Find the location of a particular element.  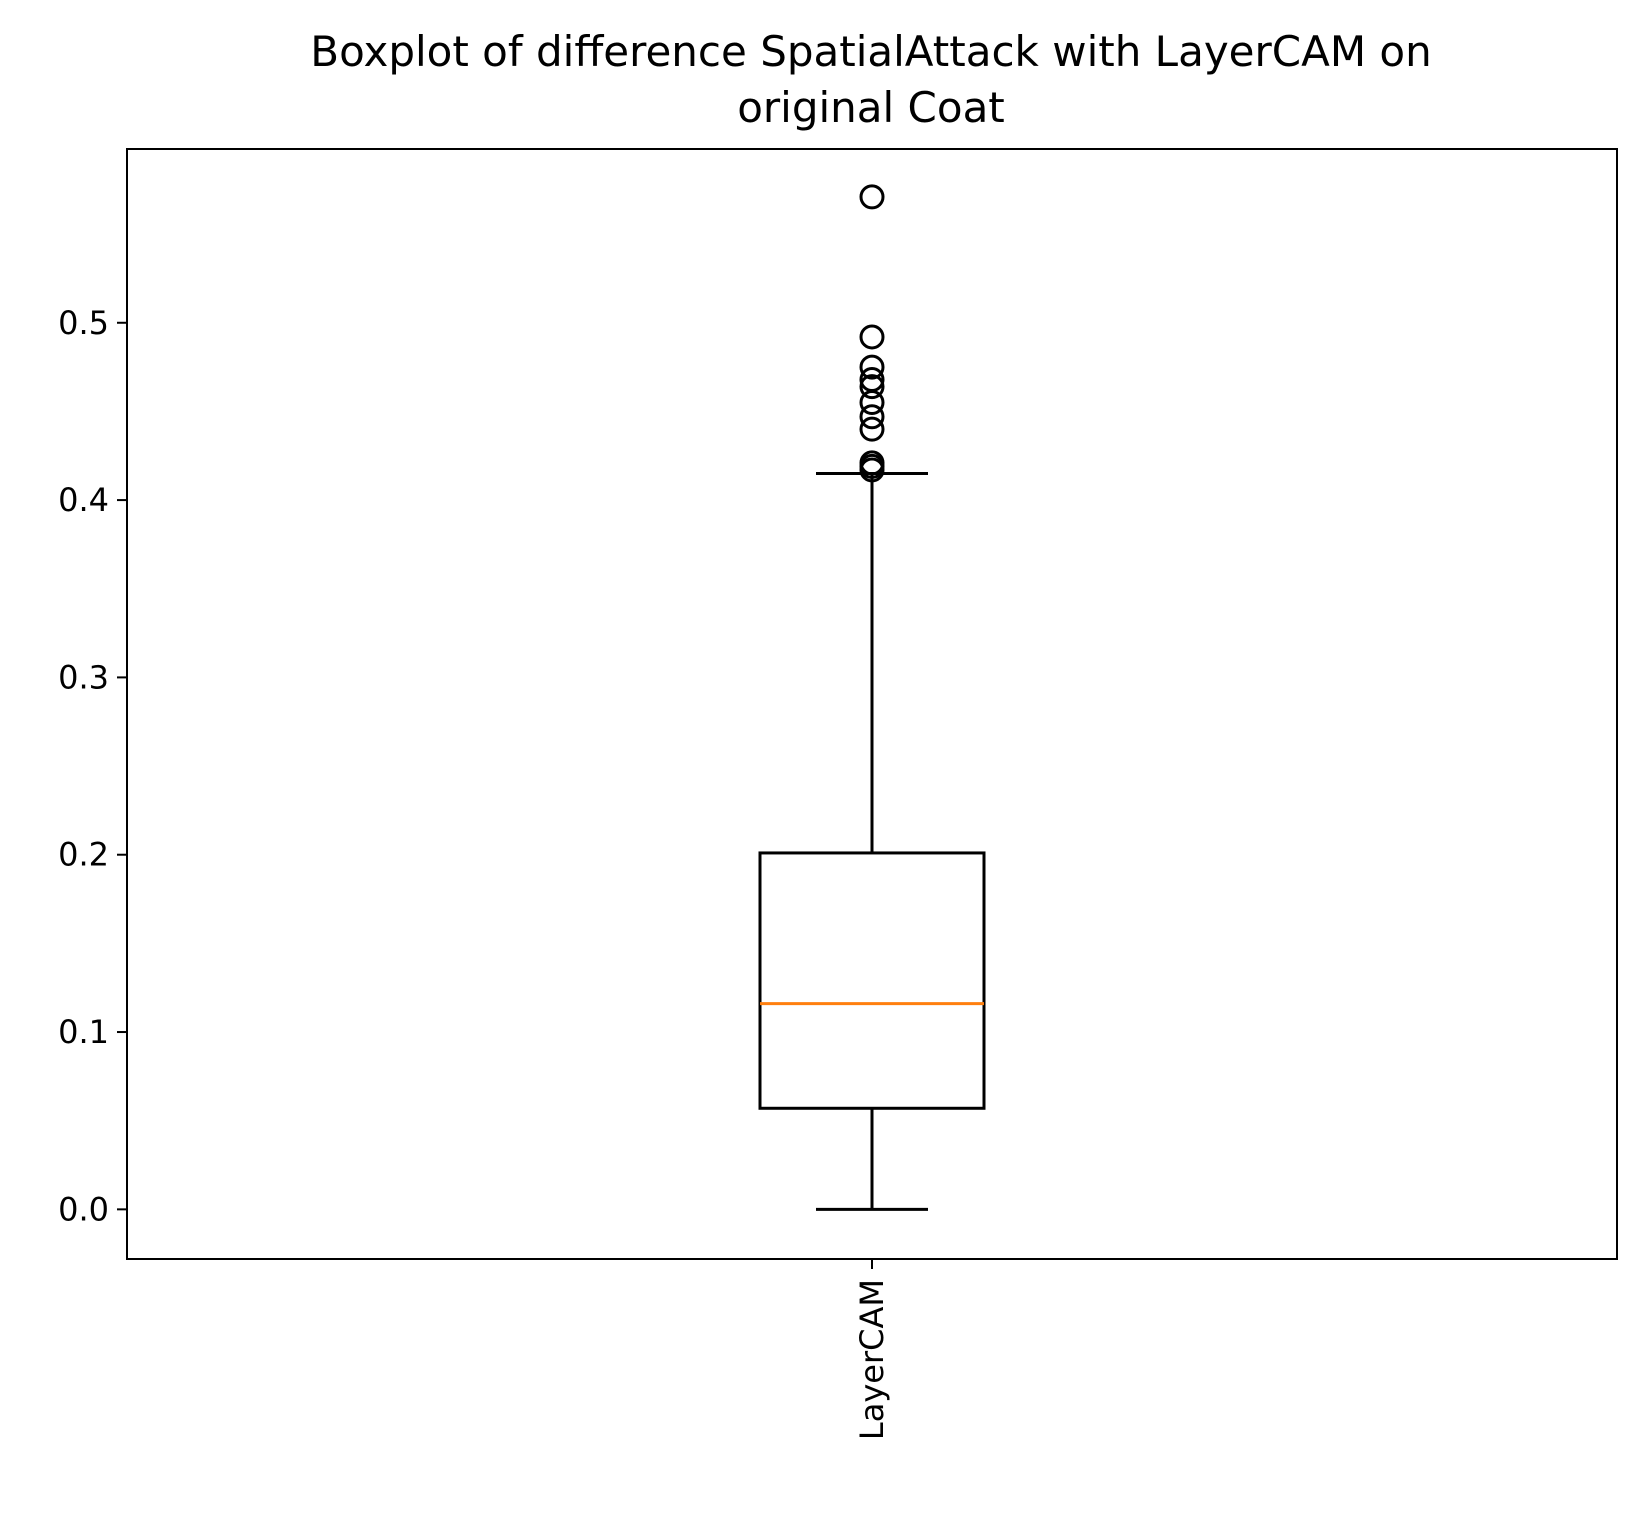

y-tick-label: 0.4 is located at coordinates (83, 500).